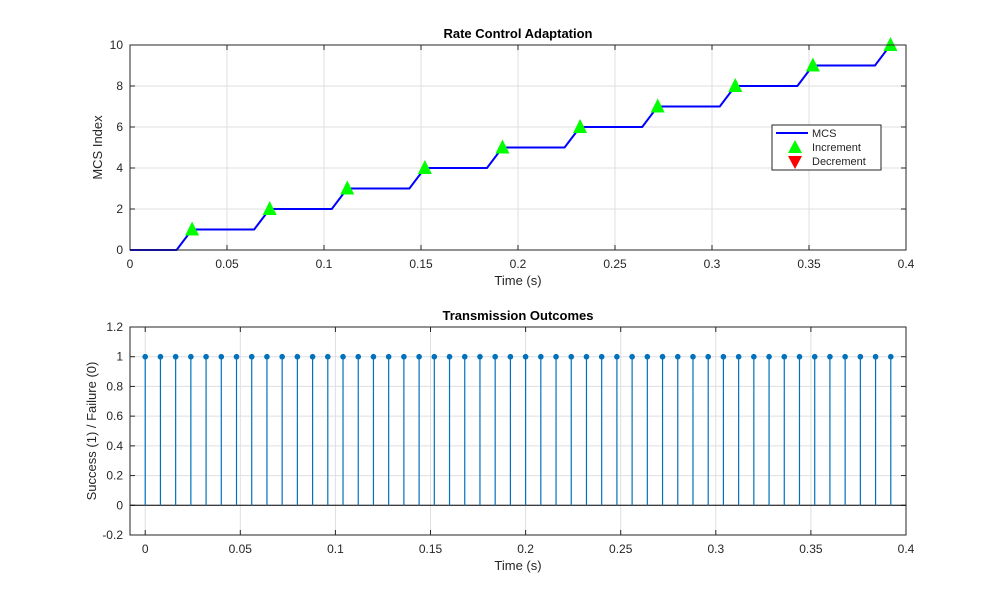 The width and height of the screenshot is (1000, 605). I want to click on legend-increment-icon, so click(795, 146).